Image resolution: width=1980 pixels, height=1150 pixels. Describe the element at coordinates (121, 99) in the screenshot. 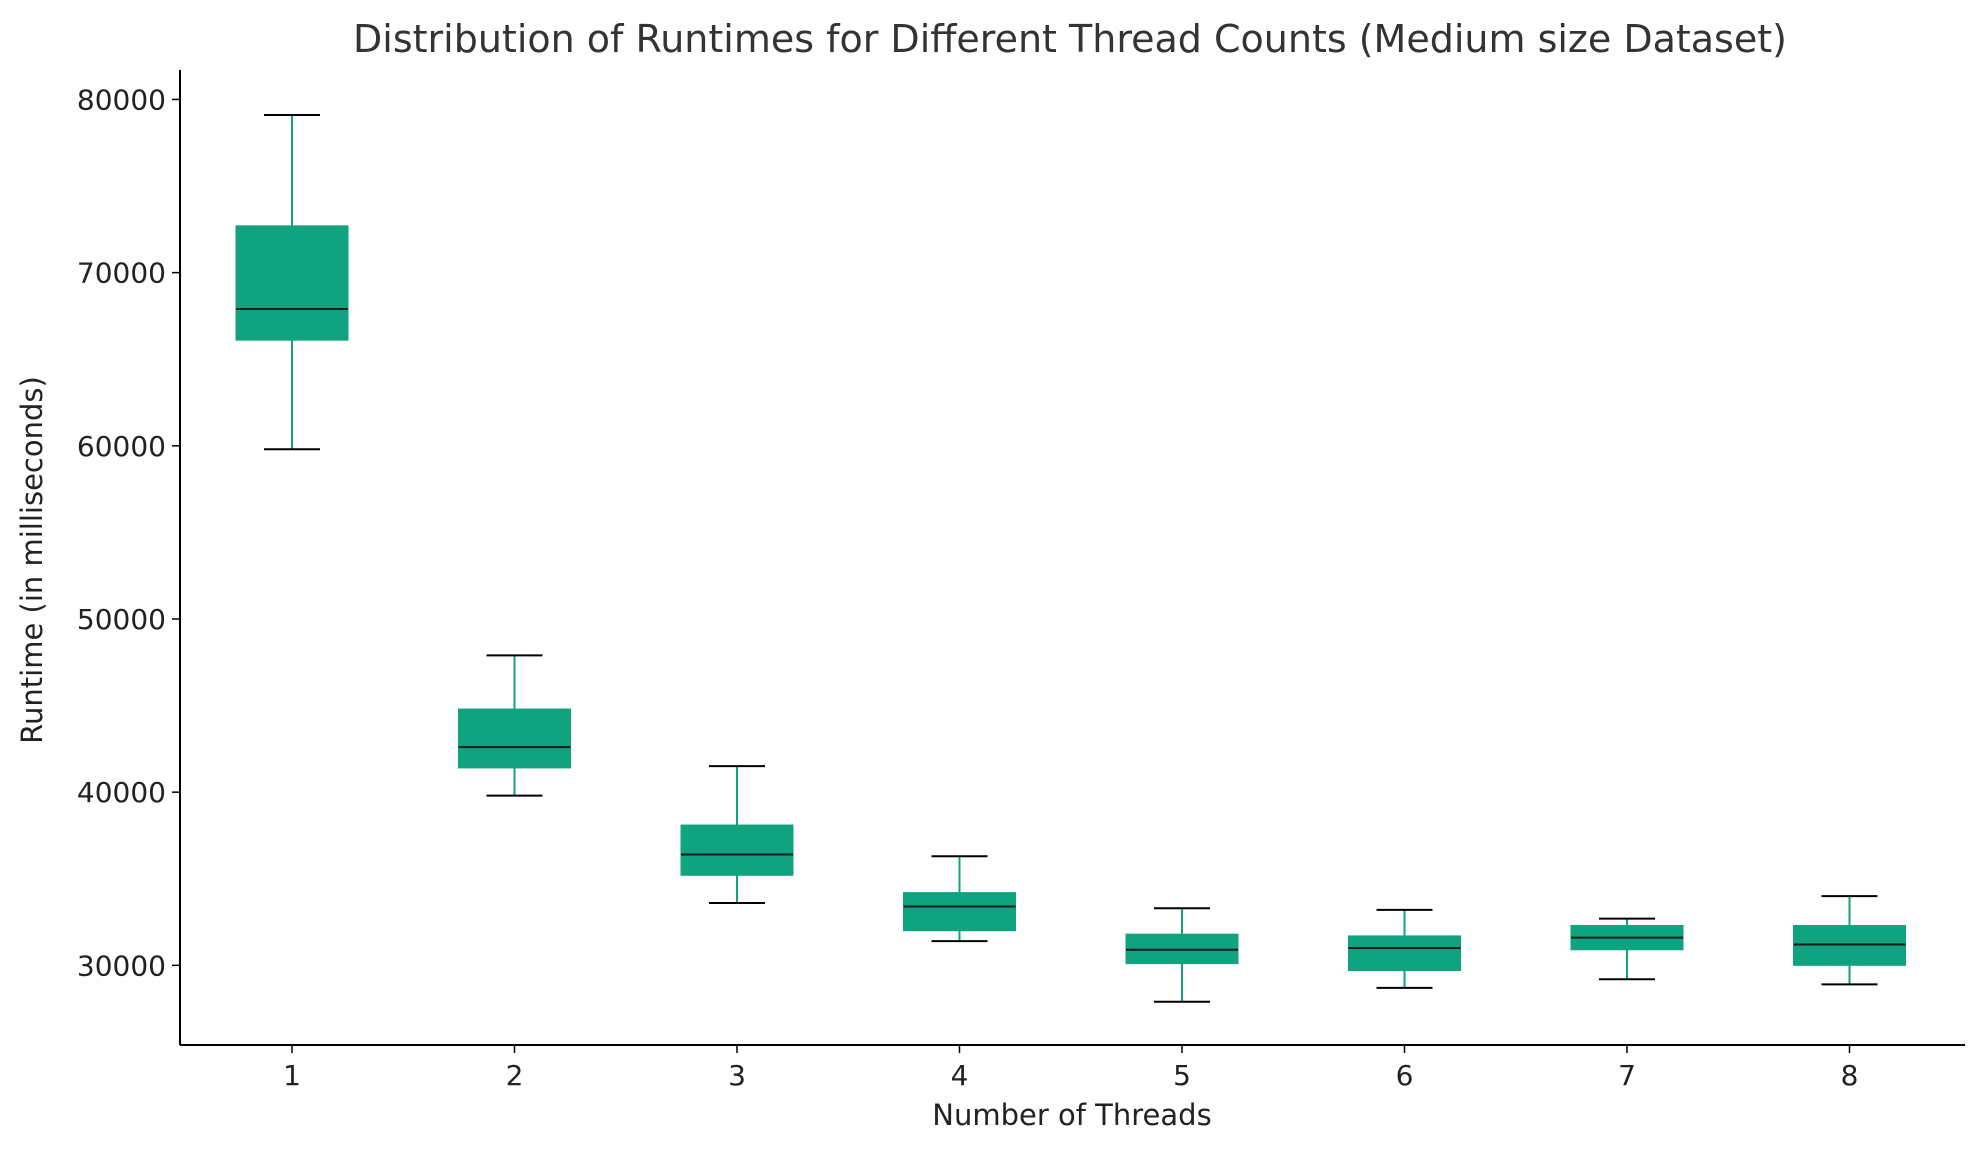

I see `y-tick-label: 80000` at that location.